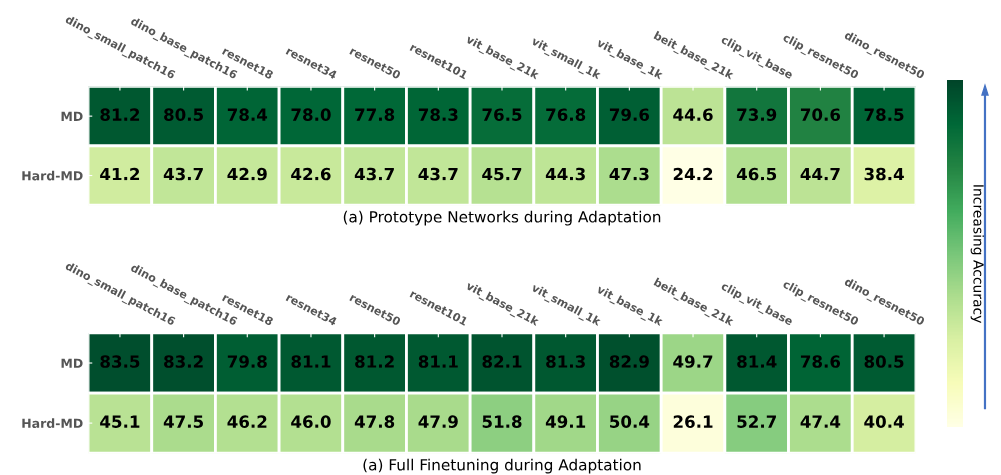  Describe the element at coordinates (183, 421) in the screenshot. I see `data-label: 47.5` at that location.